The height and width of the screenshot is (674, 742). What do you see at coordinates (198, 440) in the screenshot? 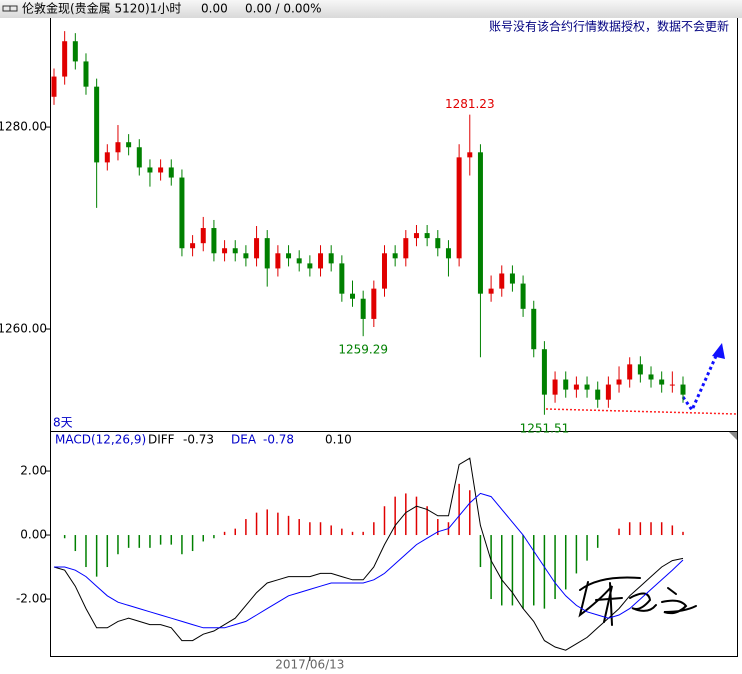
I see `diff-value: -0.73` at bounding box center [198, 440].